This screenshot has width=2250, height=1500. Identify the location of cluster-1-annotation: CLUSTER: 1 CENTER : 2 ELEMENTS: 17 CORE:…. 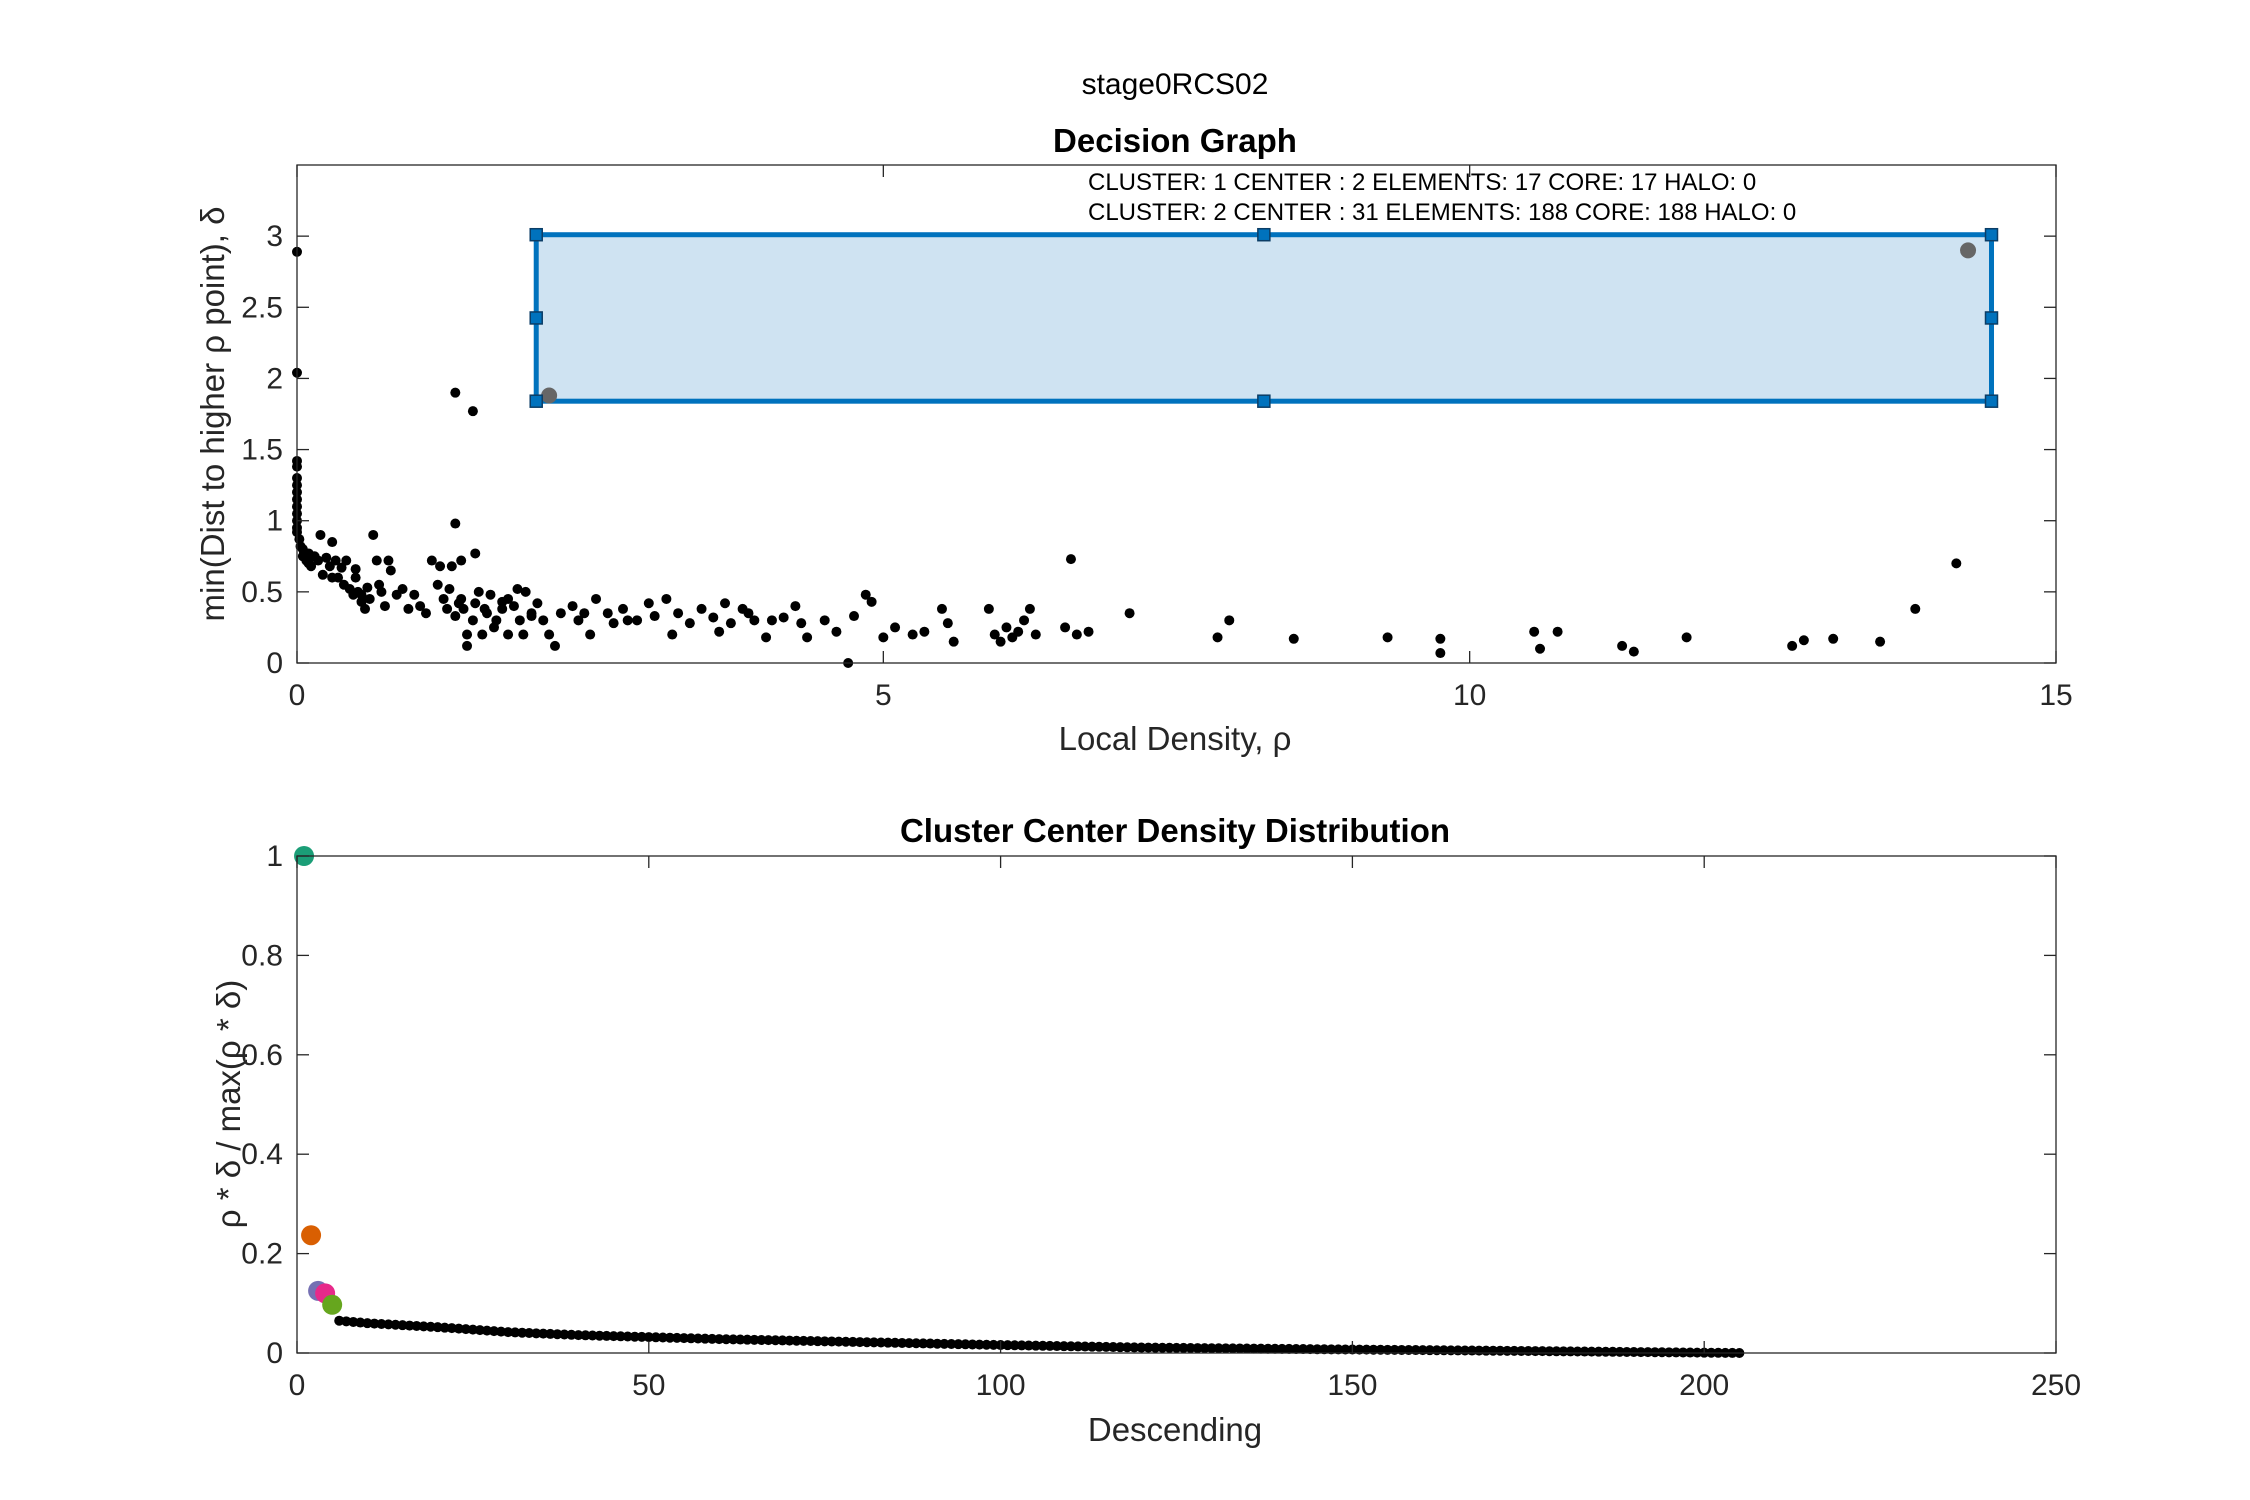
(1422, 182).